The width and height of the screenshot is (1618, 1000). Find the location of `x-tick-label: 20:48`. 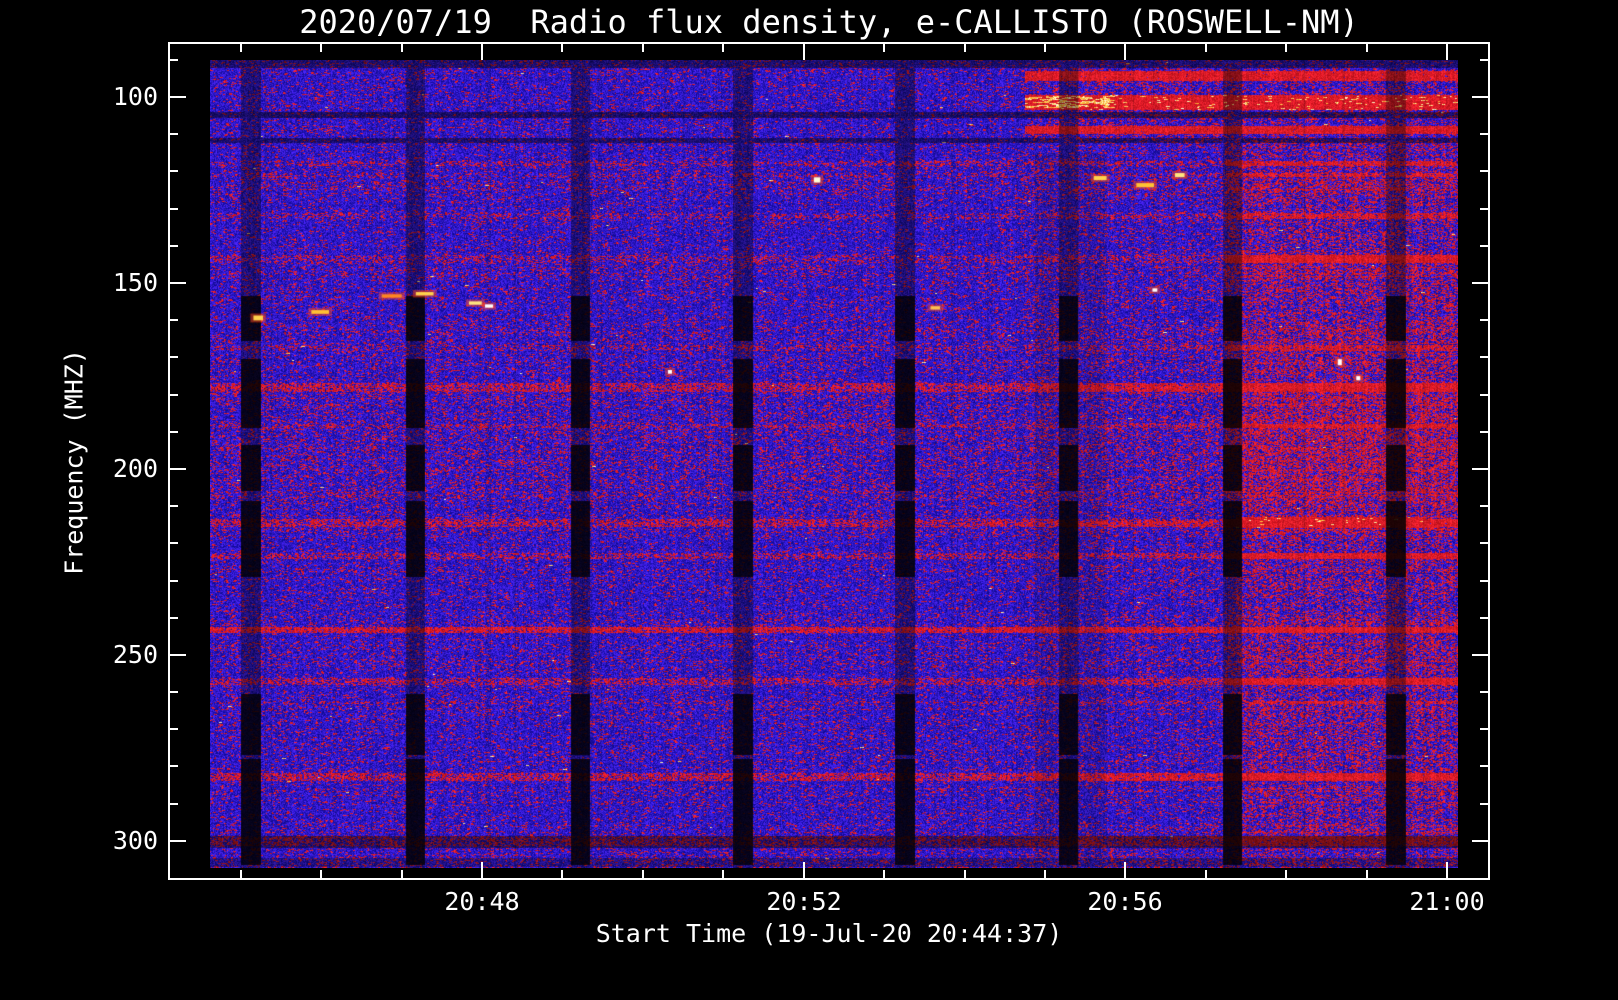

x-tick-label: 20:48 is located at coordinates (482, 901).